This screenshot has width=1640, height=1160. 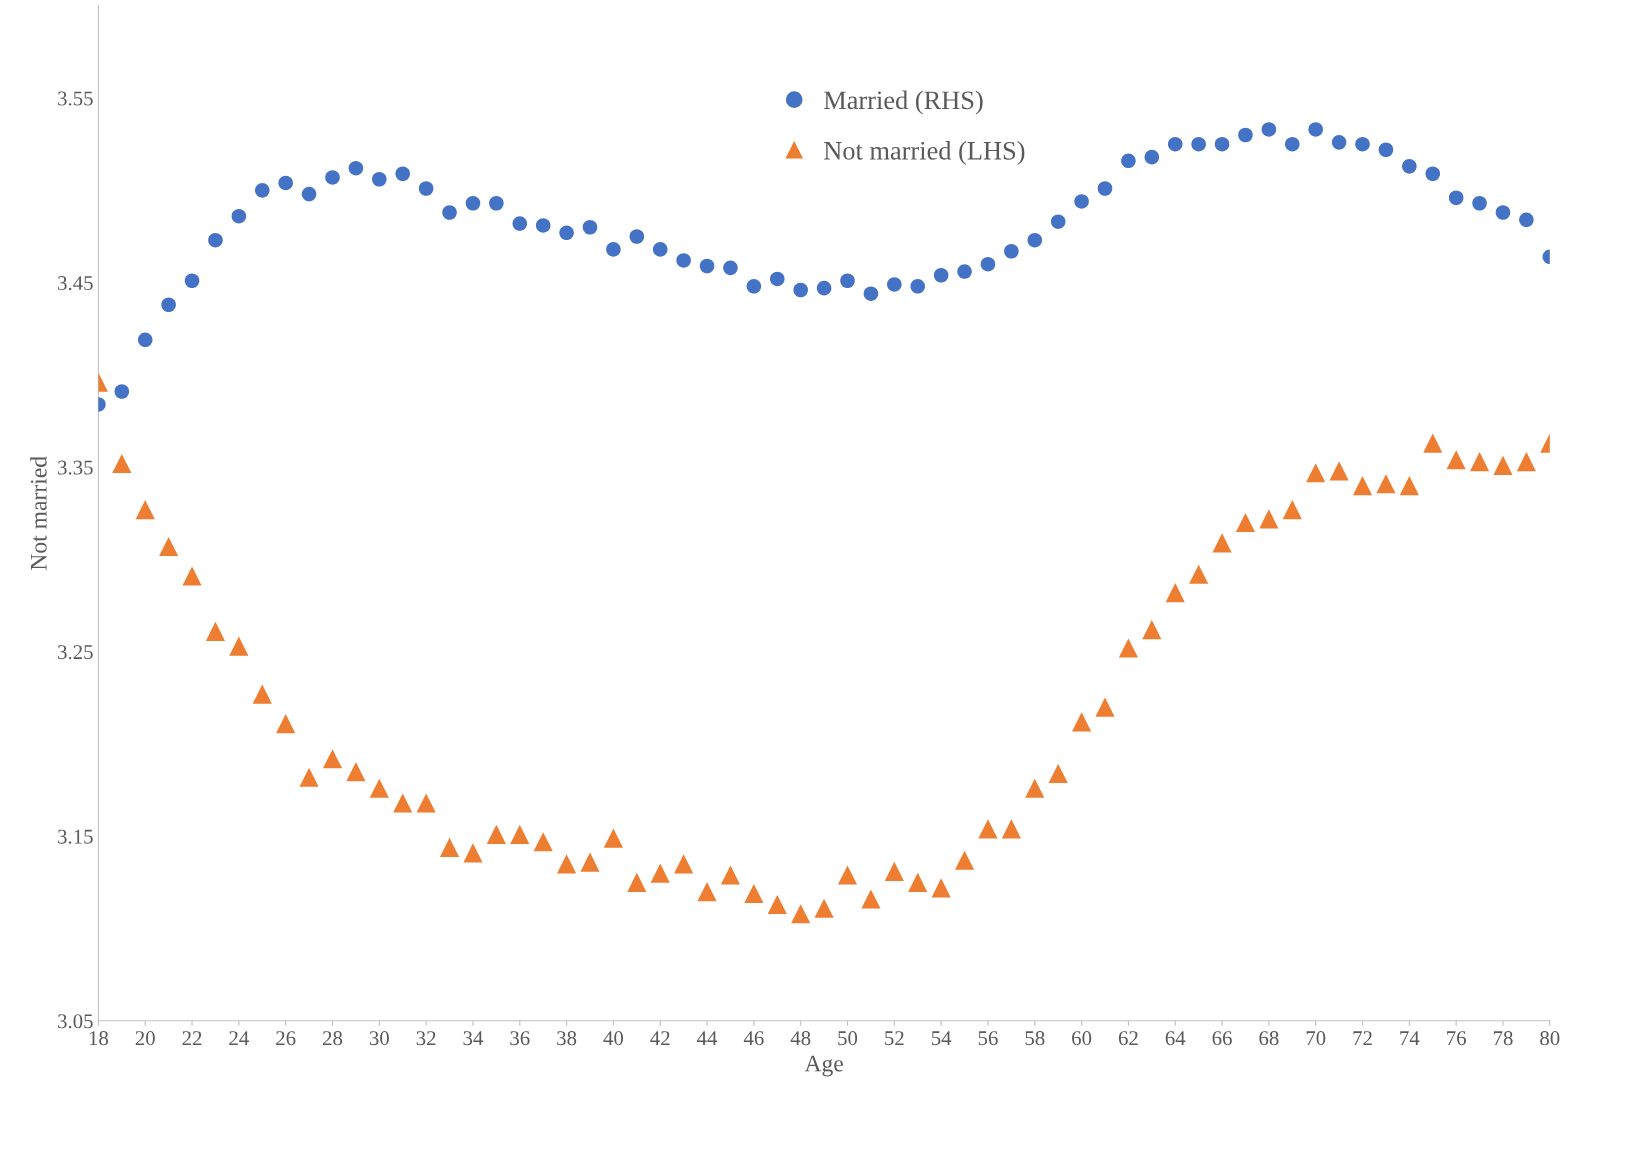 I want to click on x-tick-label: 58, so click(x=1035, y=1038).